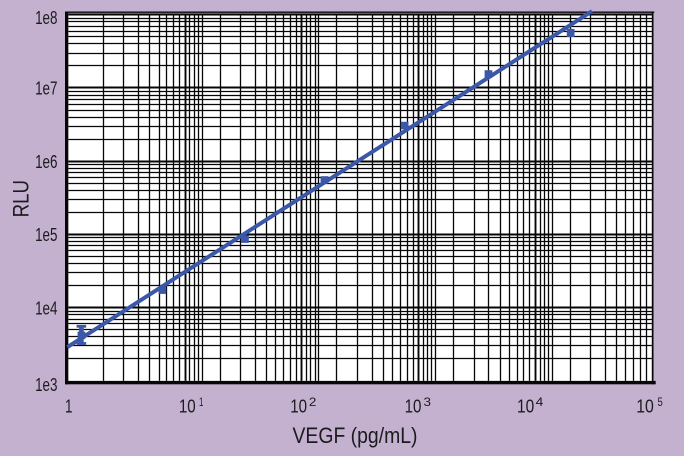 Image resolution: width=684 pixels, height=456 pixels. Describe the element at coordinates (46, 162) in the screenshot. I see `svg-text: 1e6` at that location.